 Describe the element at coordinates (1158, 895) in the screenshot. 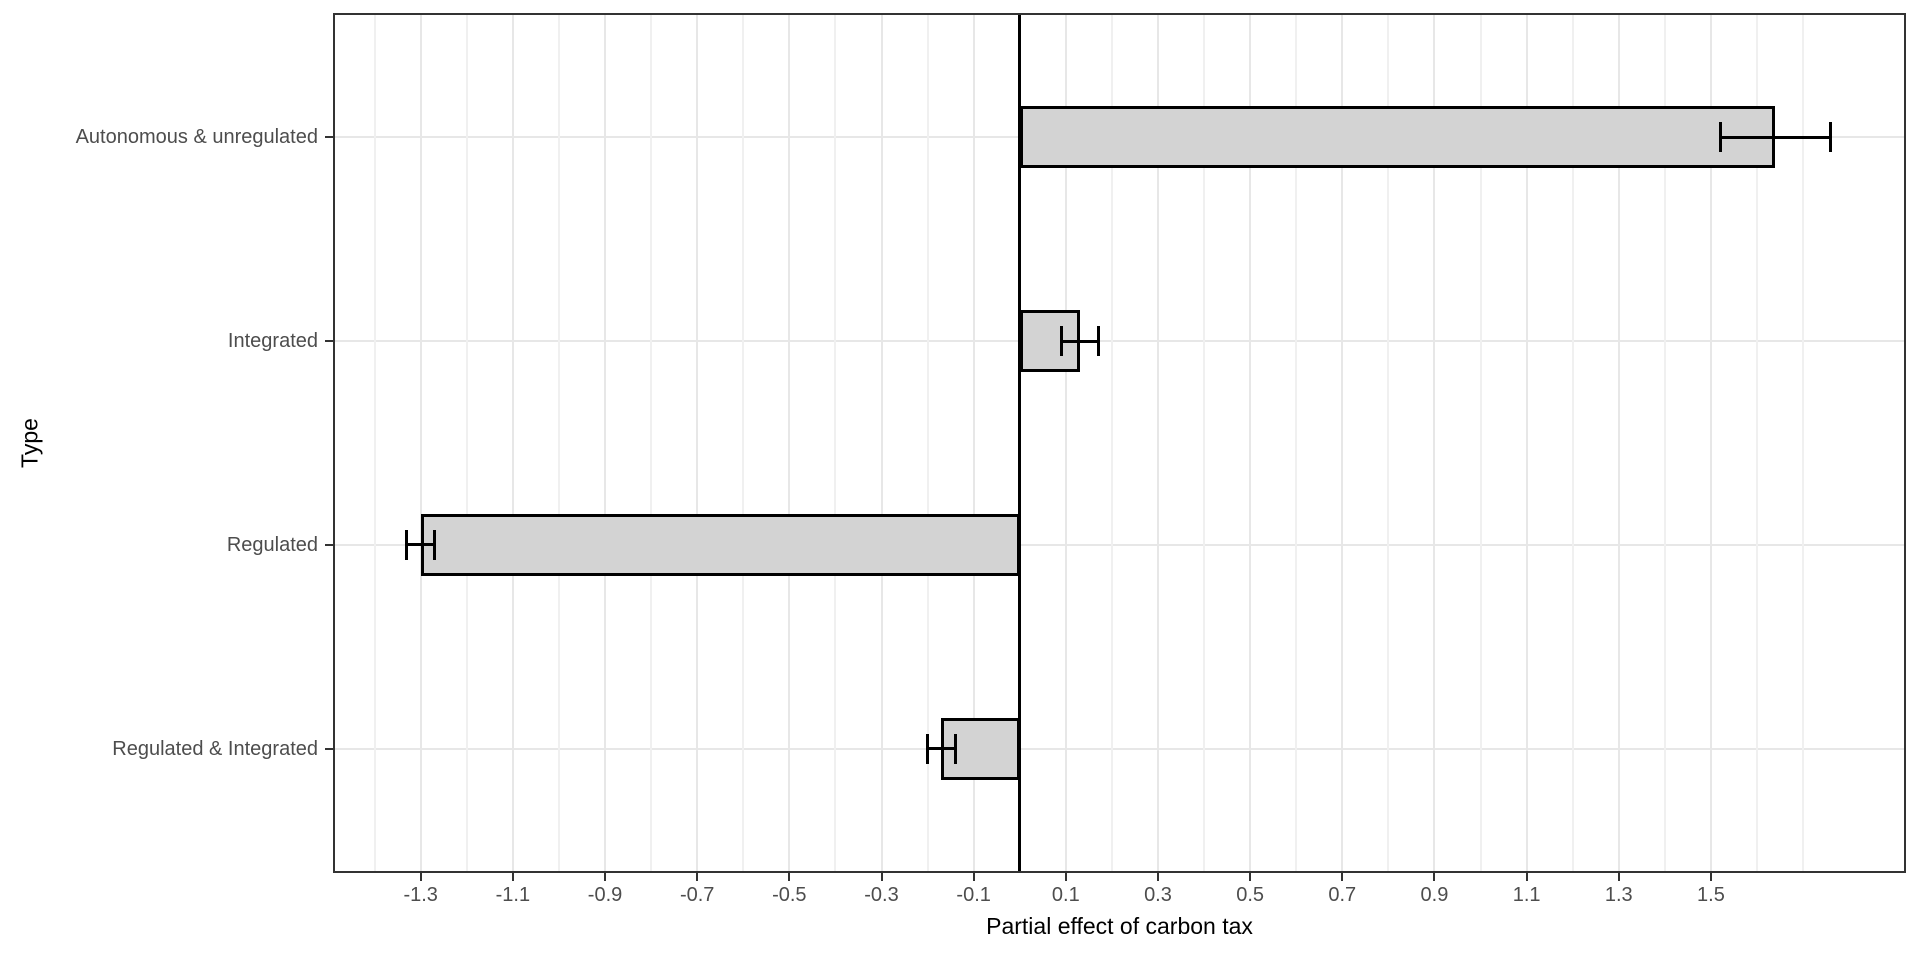

I see `x-tick-label: 0.3` at that location.